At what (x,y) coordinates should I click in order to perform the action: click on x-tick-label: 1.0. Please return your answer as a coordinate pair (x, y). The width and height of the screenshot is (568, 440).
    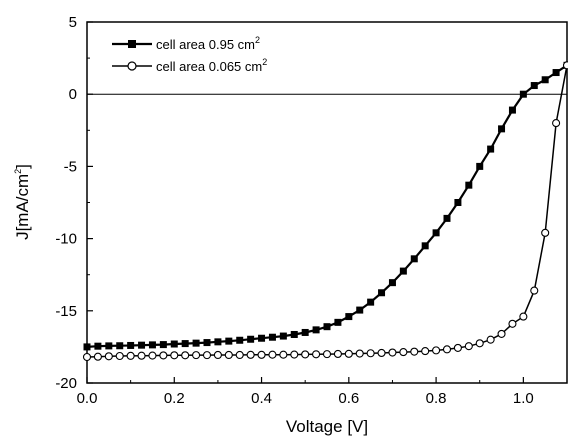
    Looking at the image, I should click on (523, 398).